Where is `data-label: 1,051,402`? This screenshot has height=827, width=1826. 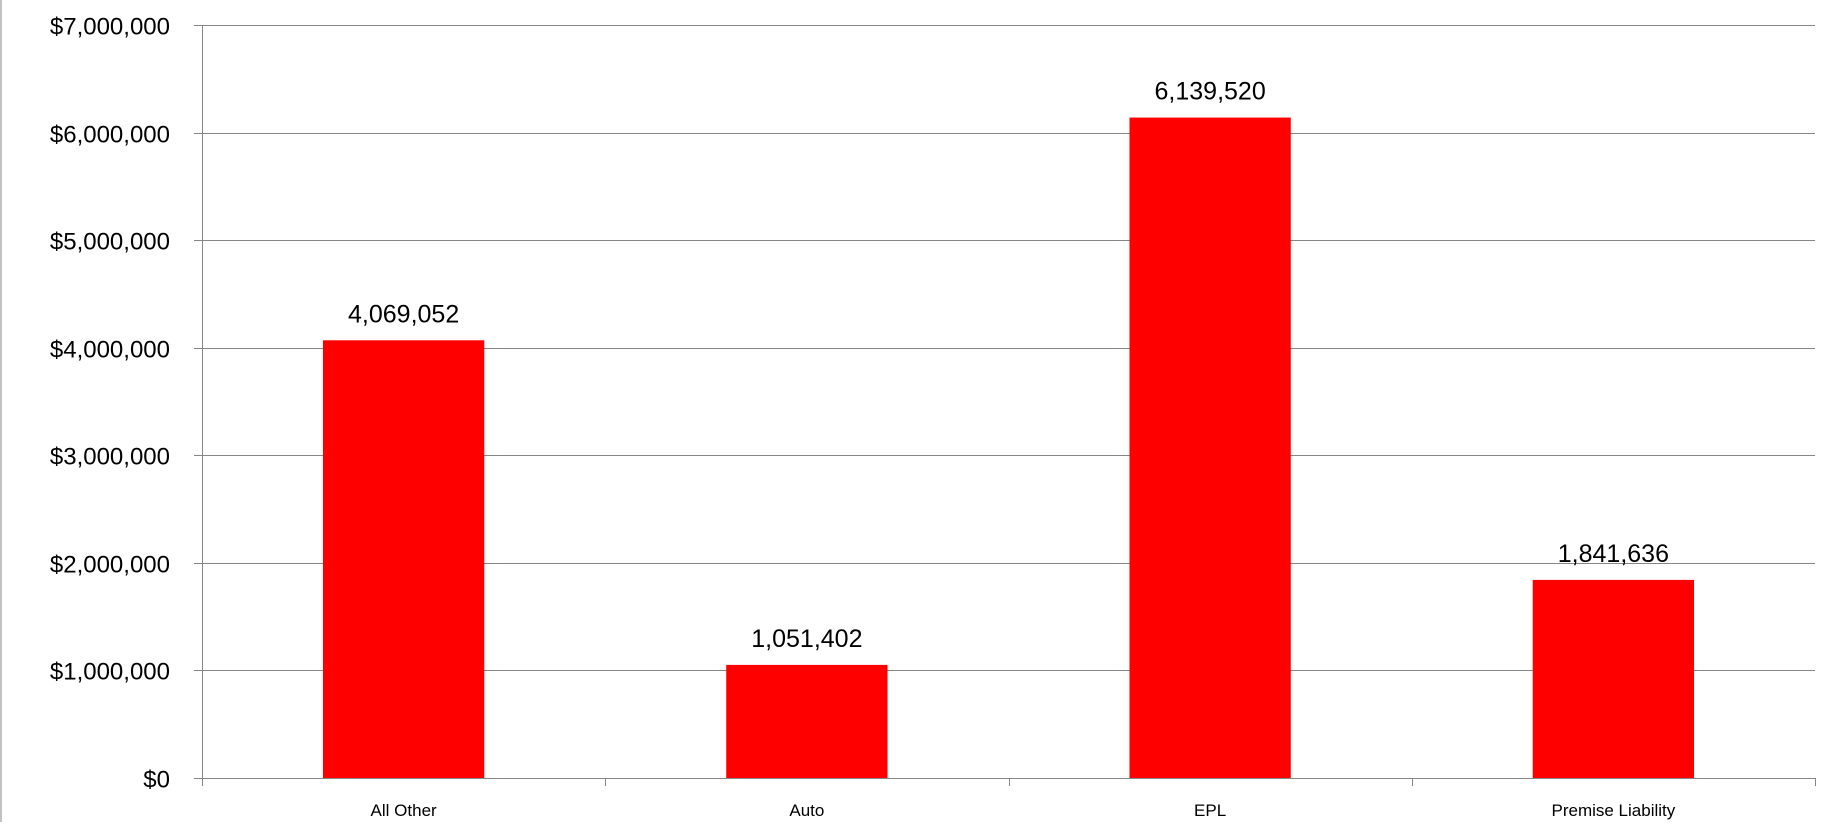
data-label: 1,051,402 is located at coordinates (806, 639).